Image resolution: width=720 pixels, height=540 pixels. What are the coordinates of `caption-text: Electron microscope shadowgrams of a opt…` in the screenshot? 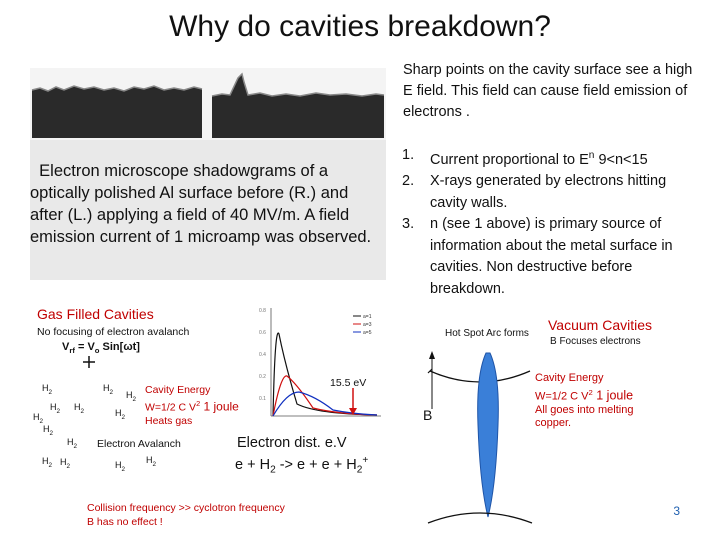 It's located at (201, 204).